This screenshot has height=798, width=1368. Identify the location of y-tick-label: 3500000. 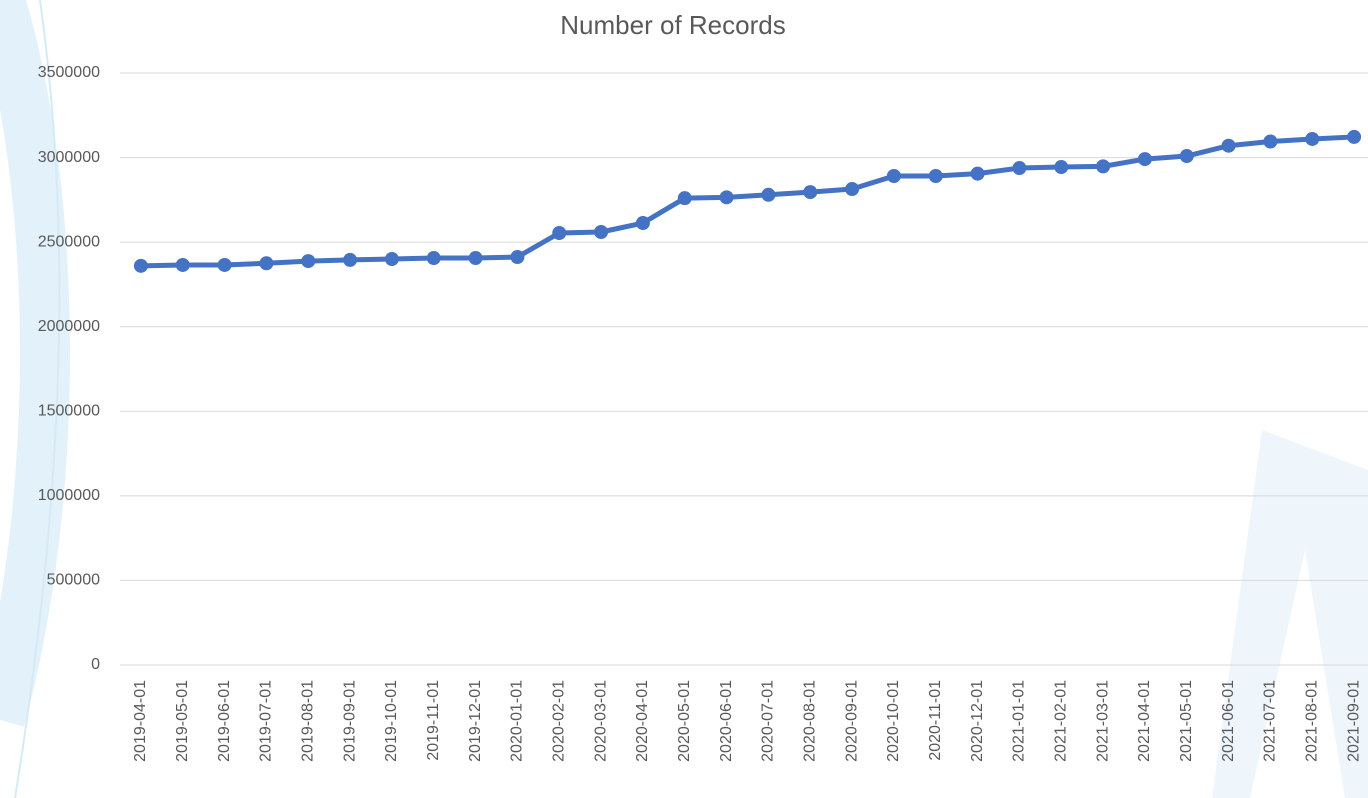
(69, 72).